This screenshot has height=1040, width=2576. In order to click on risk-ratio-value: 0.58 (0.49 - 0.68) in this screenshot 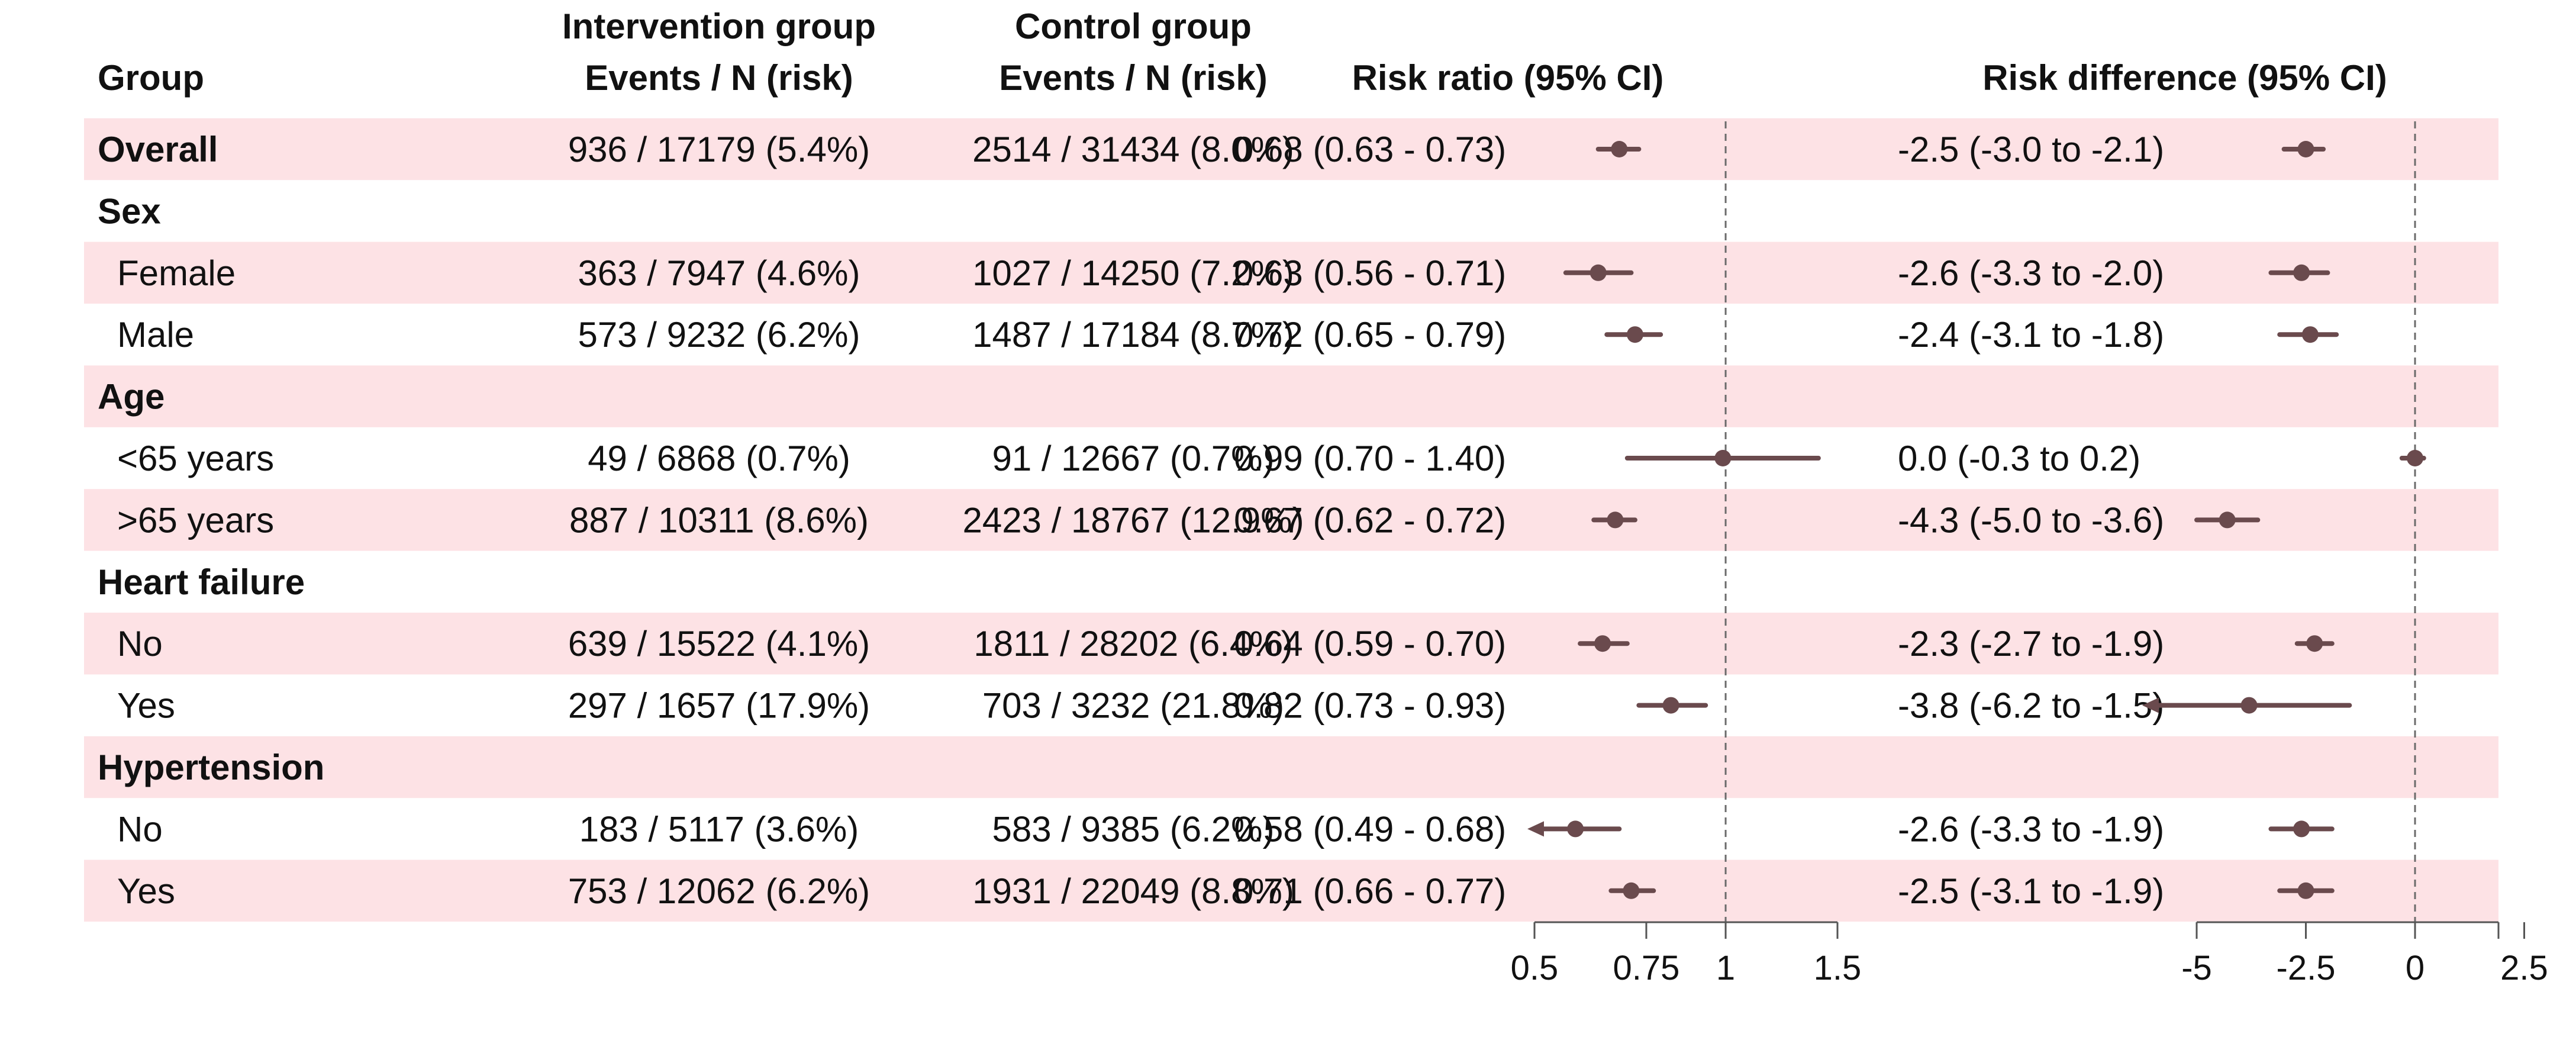, I will do `click(1370, 829)`.